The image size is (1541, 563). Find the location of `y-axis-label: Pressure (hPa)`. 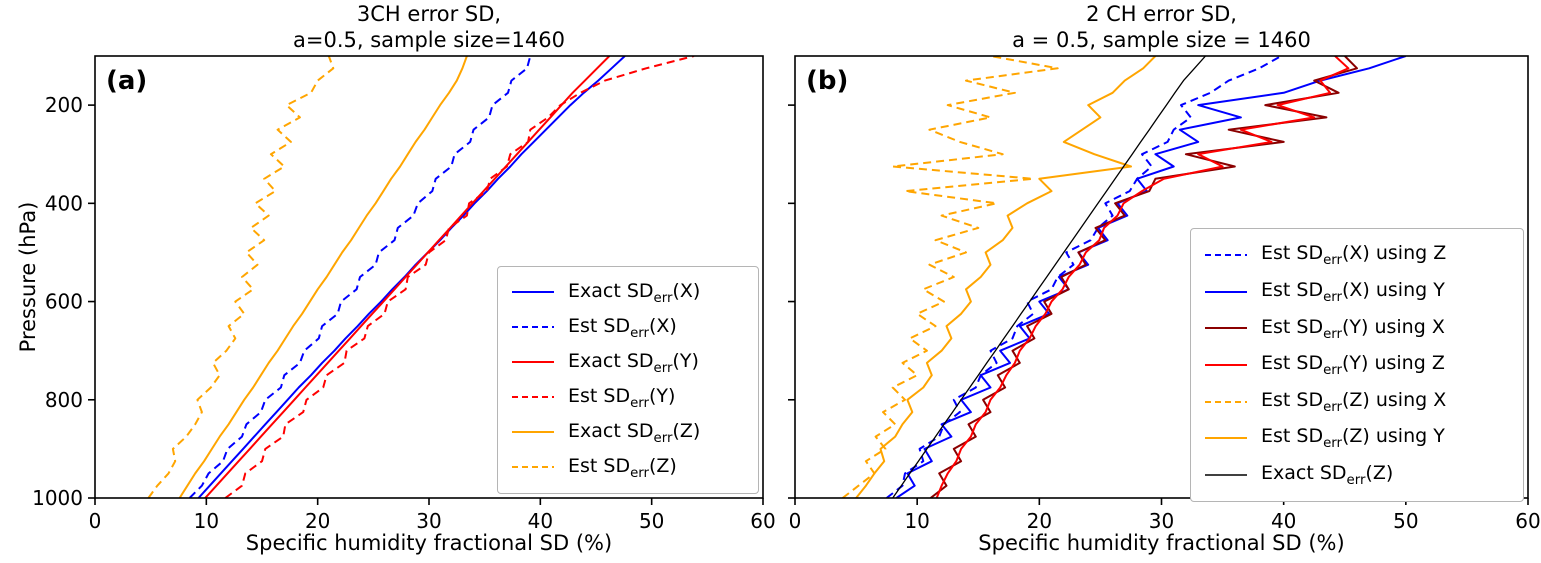

y-axis-label: Pressure (hPa) is located at coordinates (28, 277).